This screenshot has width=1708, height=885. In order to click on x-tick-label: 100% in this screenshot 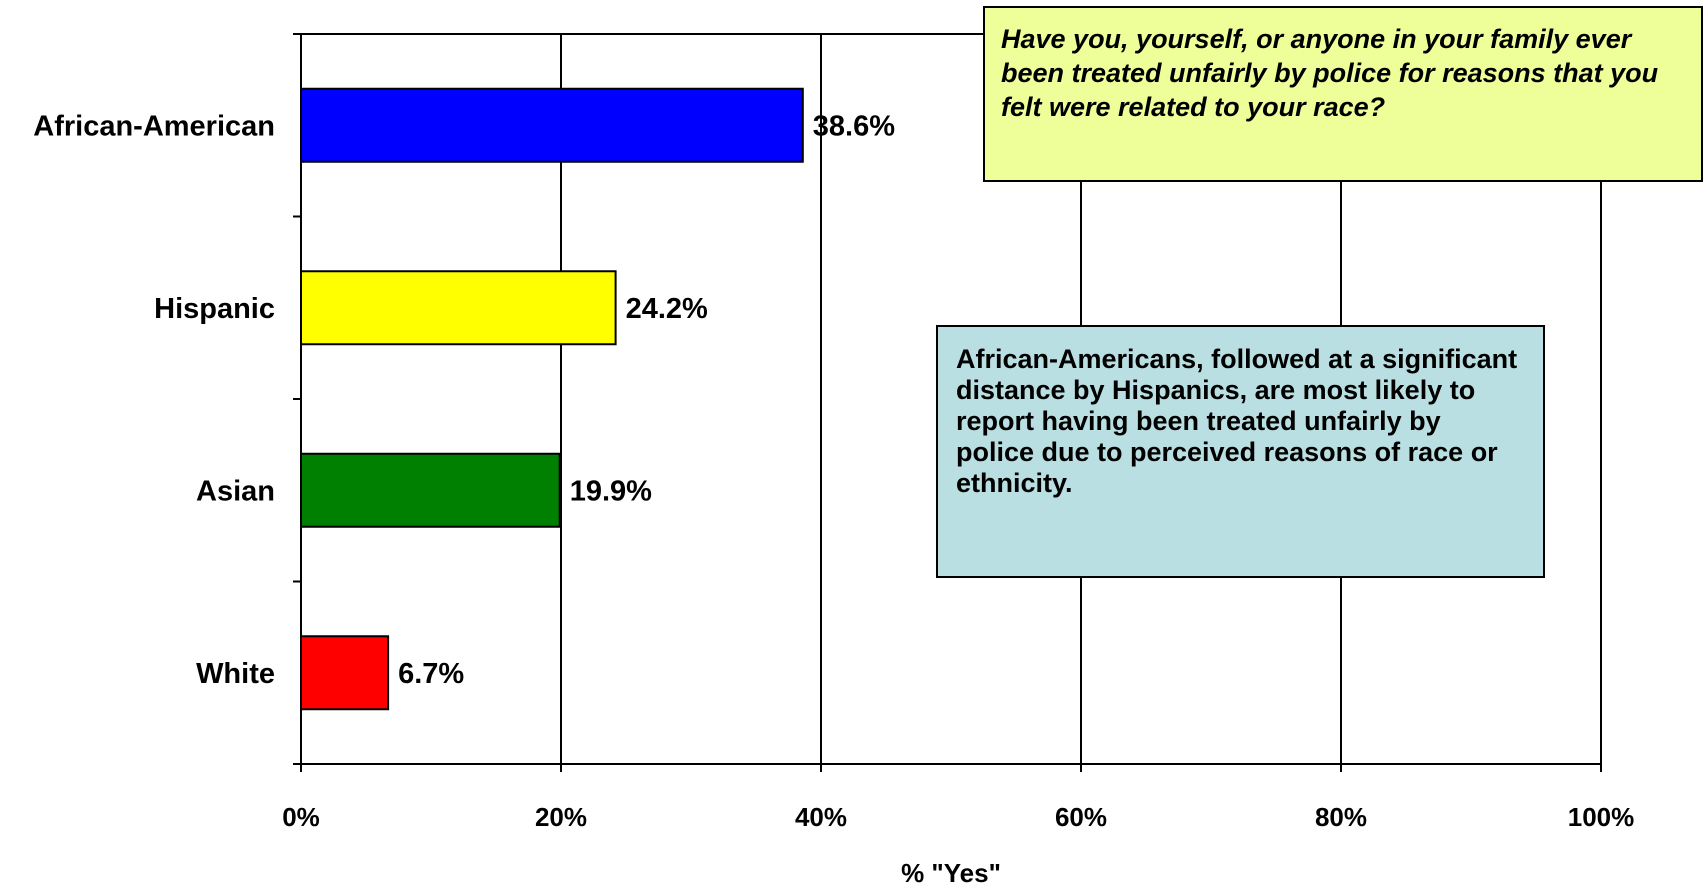, I will do `click(1601, 817)`.